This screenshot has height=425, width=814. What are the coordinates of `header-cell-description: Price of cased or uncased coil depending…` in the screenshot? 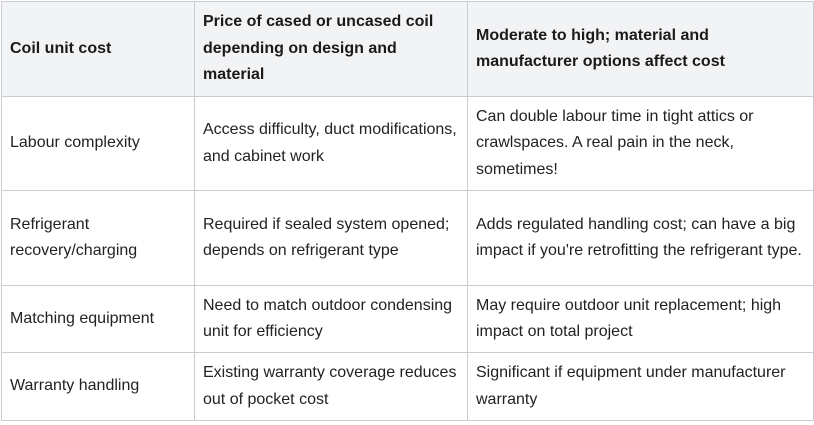 It's located at (331, 49).